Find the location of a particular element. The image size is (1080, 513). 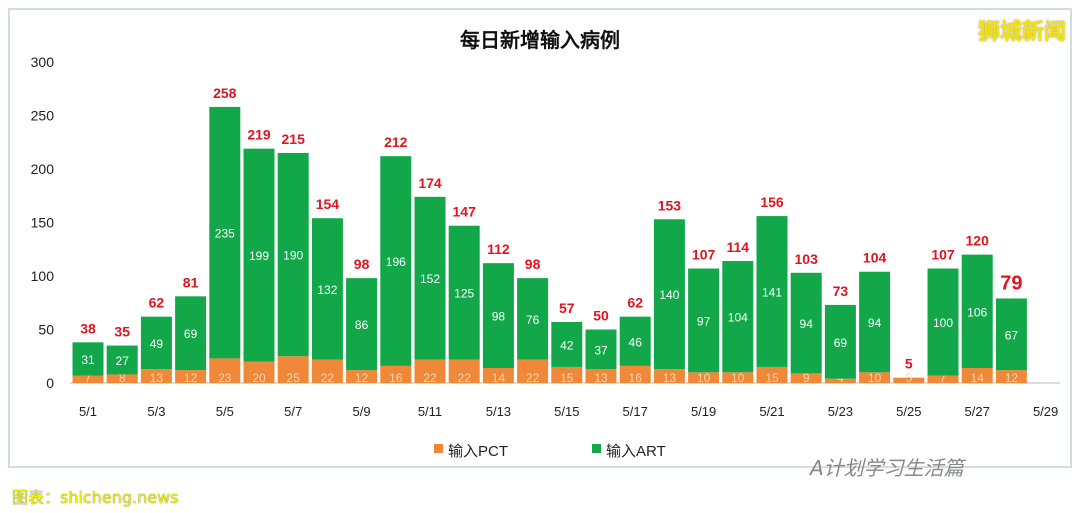

bar-value-label: 132 is located at coordinates (327, 290).